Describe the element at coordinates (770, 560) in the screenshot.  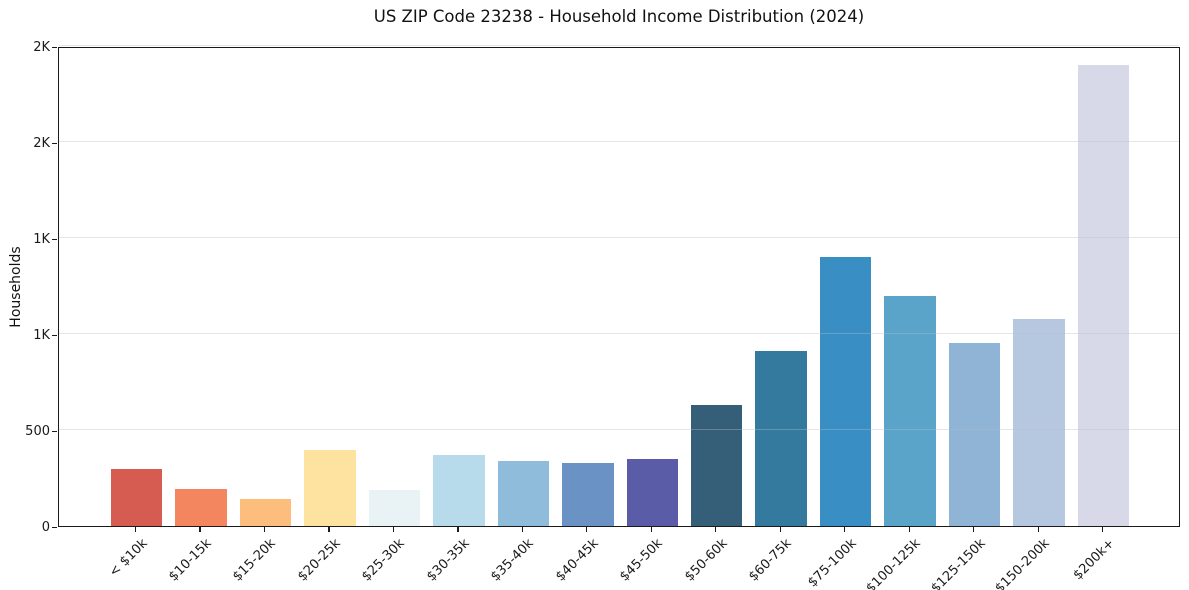
I see `x-tick-label: $60-75k` at that location.